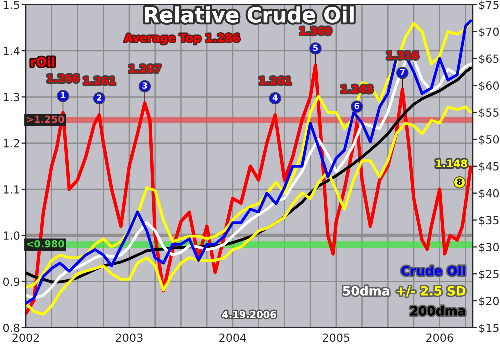 The height and width of the screenshot is (350, 500). What do you see at coordinates (489, 194) in the screenshot?
I see `y2-tick-label: $40` at bounding box center [489, 194].